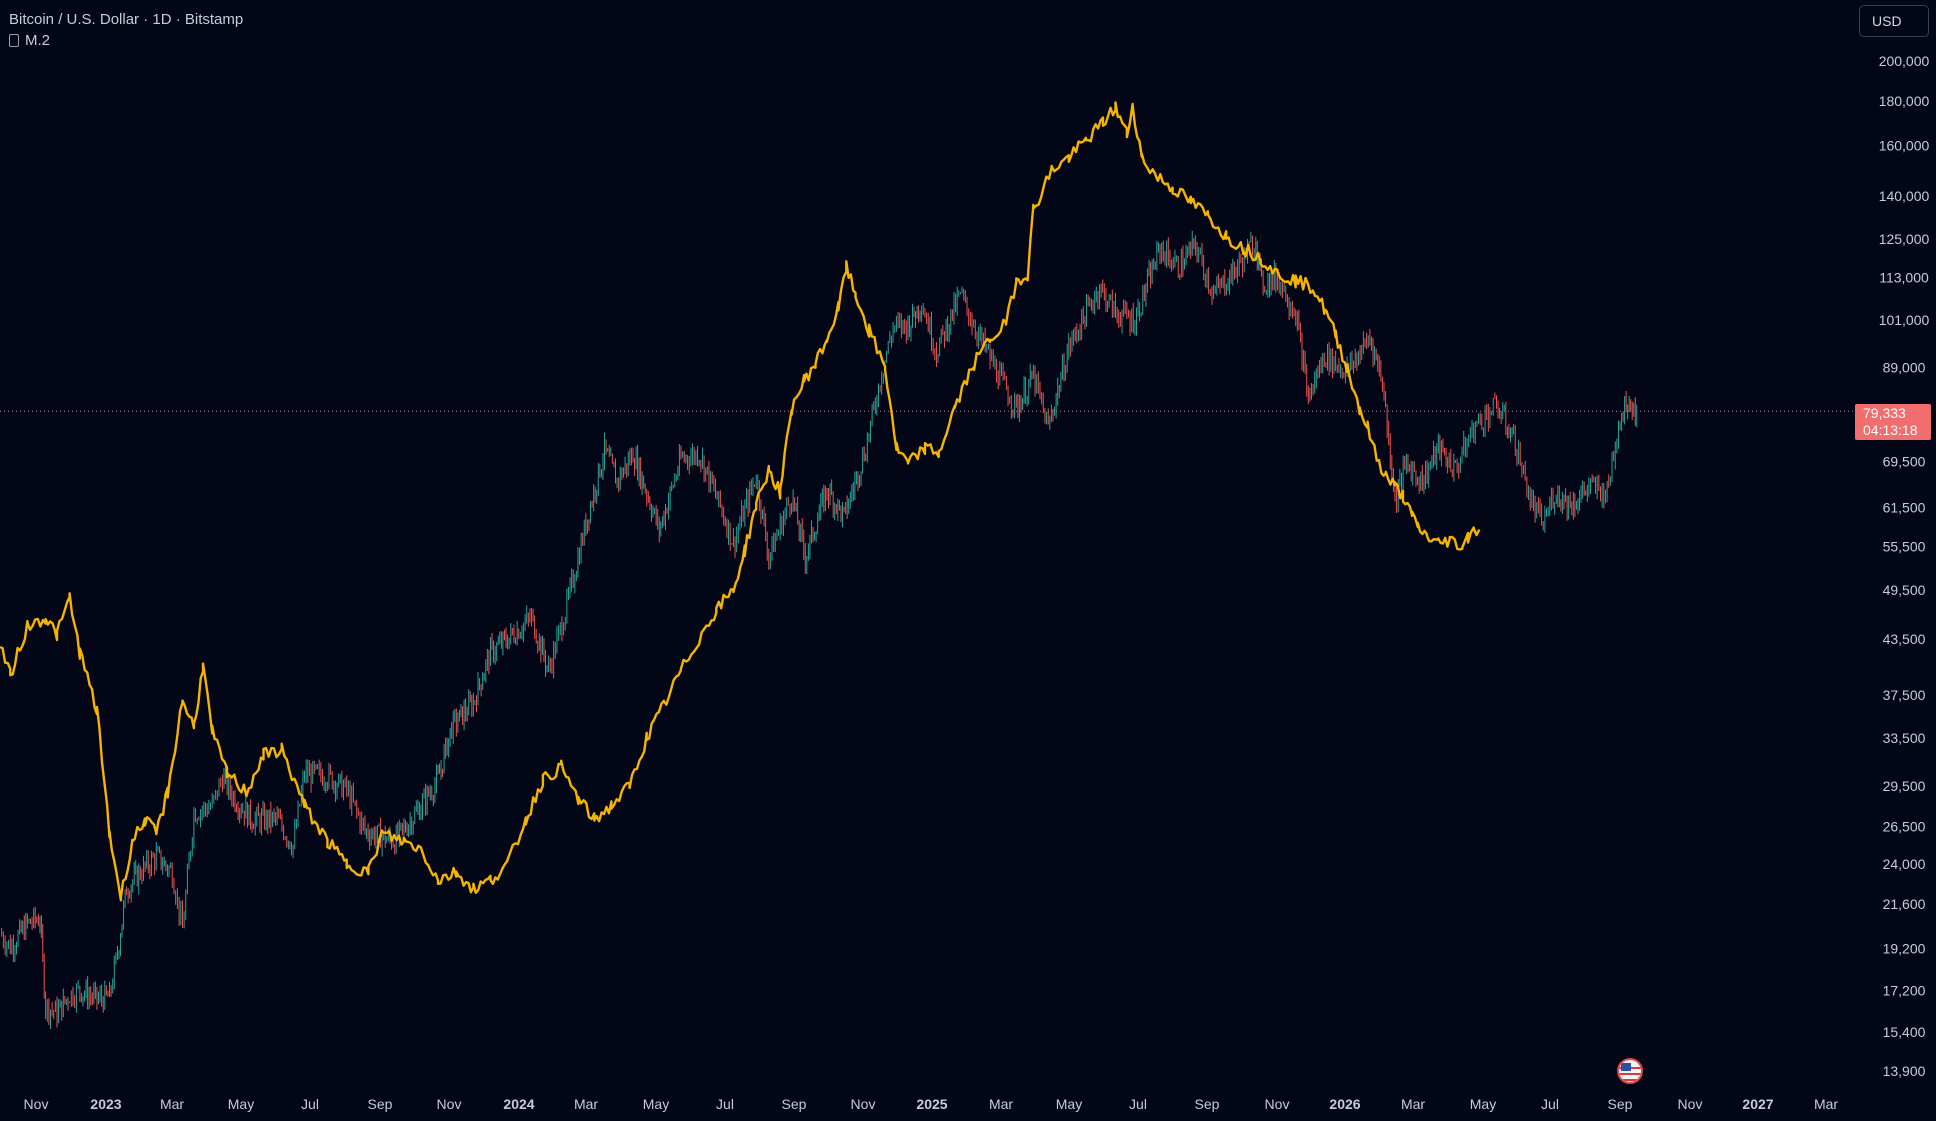 The width and height of the screenshot is (1936, 1121). Describe the element at coordinates (1904, 368) in the screenshot. I see `y-tick-label: 89,000` at that location.